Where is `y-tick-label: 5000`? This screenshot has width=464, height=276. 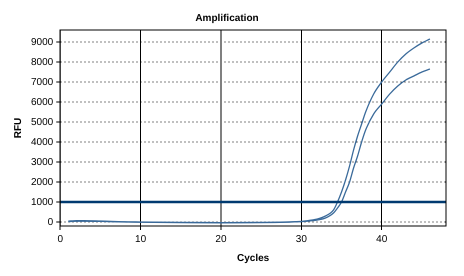 y-tick-label: 5000 is located at coordinates (42, 122).